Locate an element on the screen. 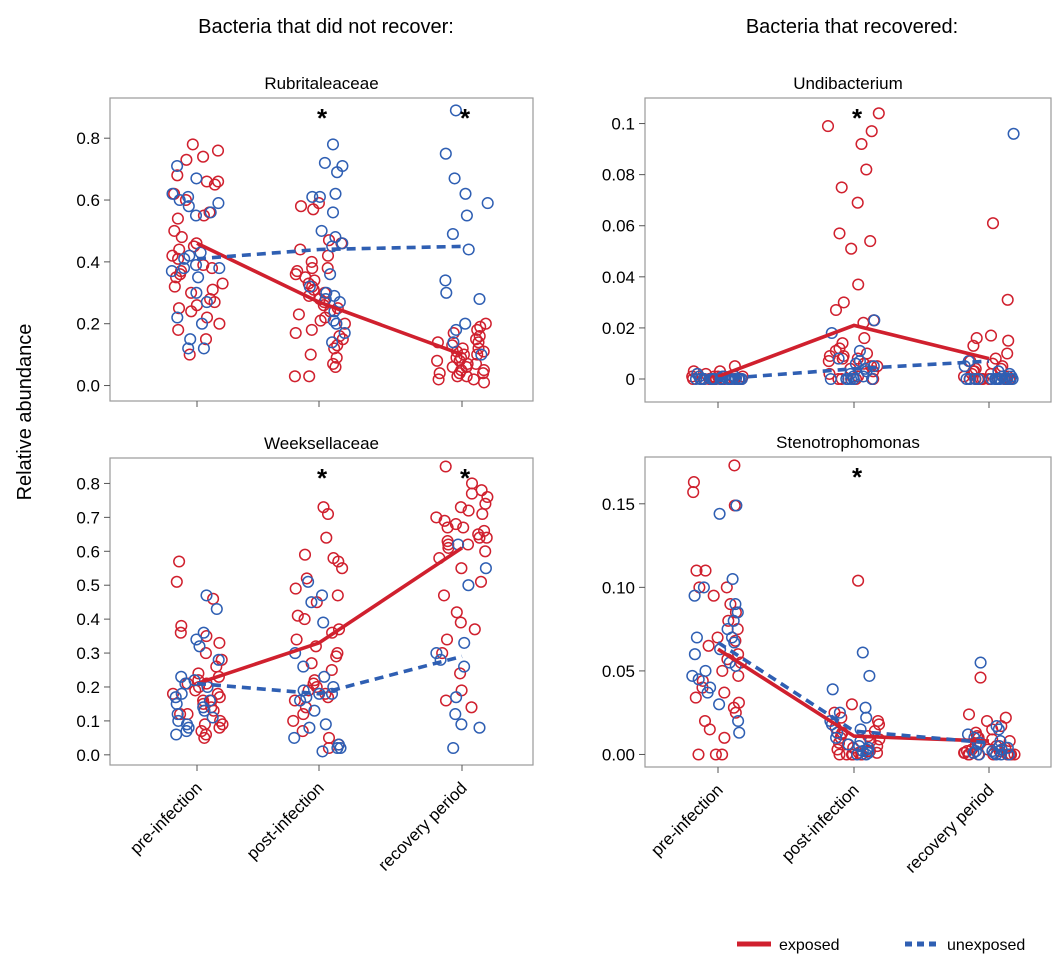 Image resolution: width=1054 pixels, height=959 pixels. y-tick-label: 0.8 is located at coordinates (88, 483).